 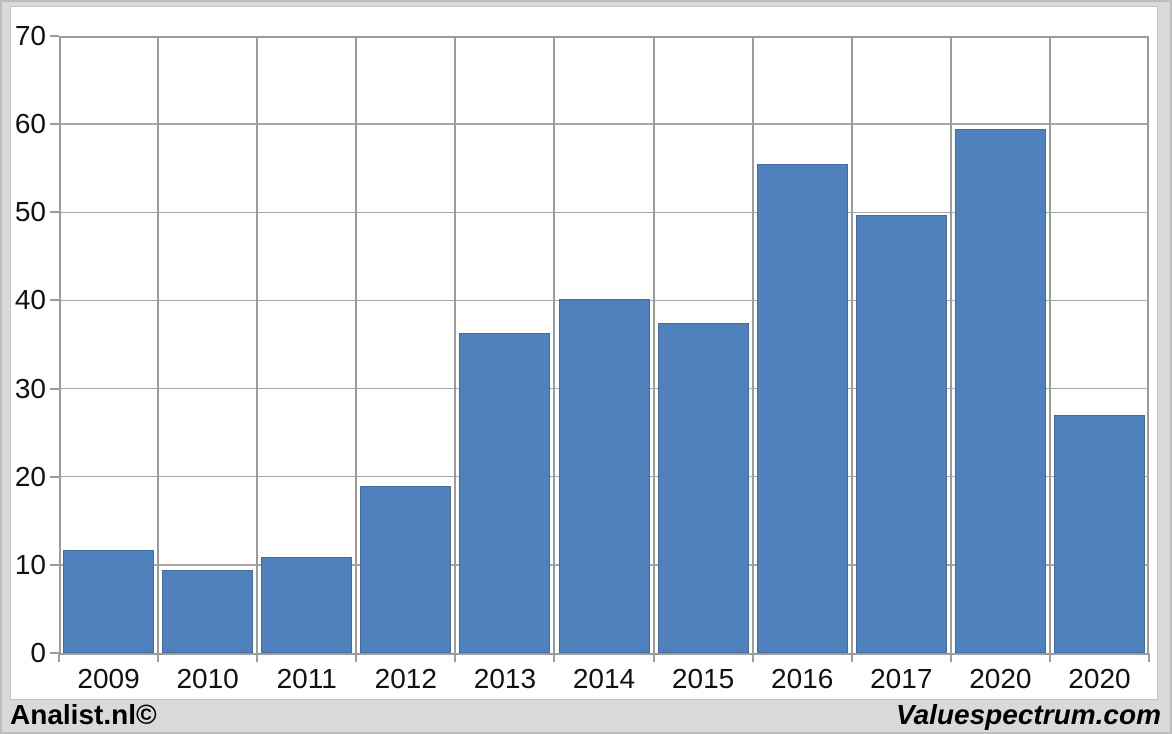 I want to click on y-axis-label: 30, so click(x=30, y=388).